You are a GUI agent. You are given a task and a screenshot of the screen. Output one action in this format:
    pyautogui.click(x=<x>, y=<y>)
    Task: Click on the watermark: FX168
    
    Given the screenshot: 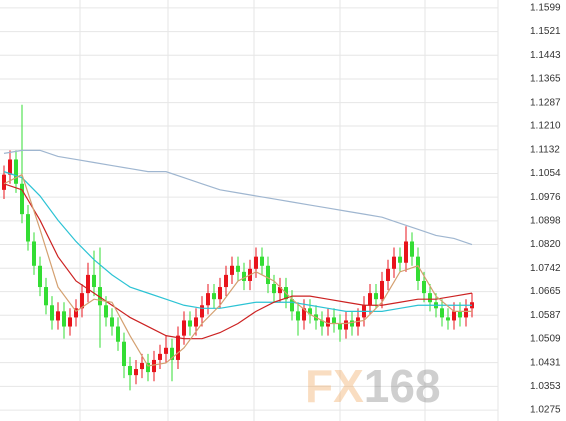 What is the action you would take?
    pyautogui.click(x=373, y=386)
    